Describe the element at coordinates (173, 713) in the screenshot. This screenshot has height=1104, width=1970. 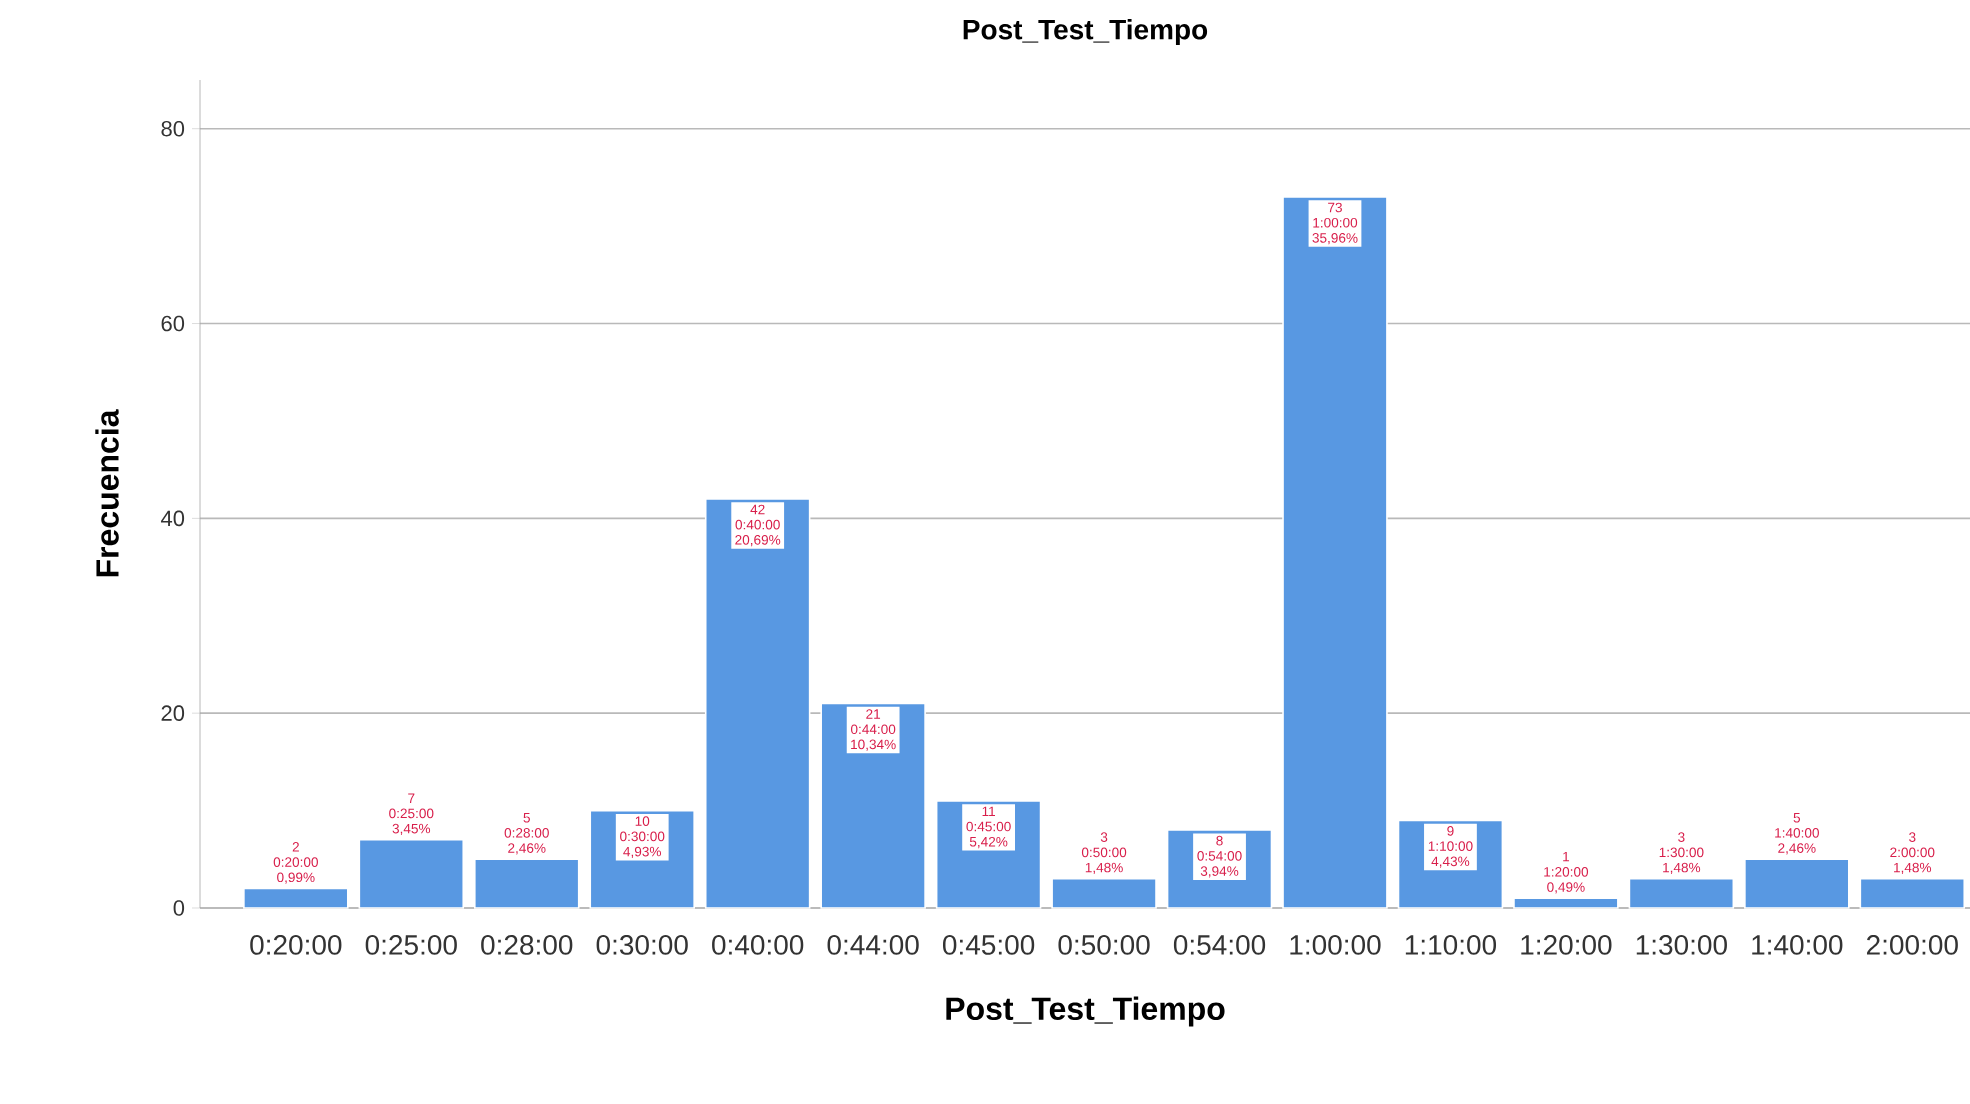
I see `y-tick-label: 20` at that location.